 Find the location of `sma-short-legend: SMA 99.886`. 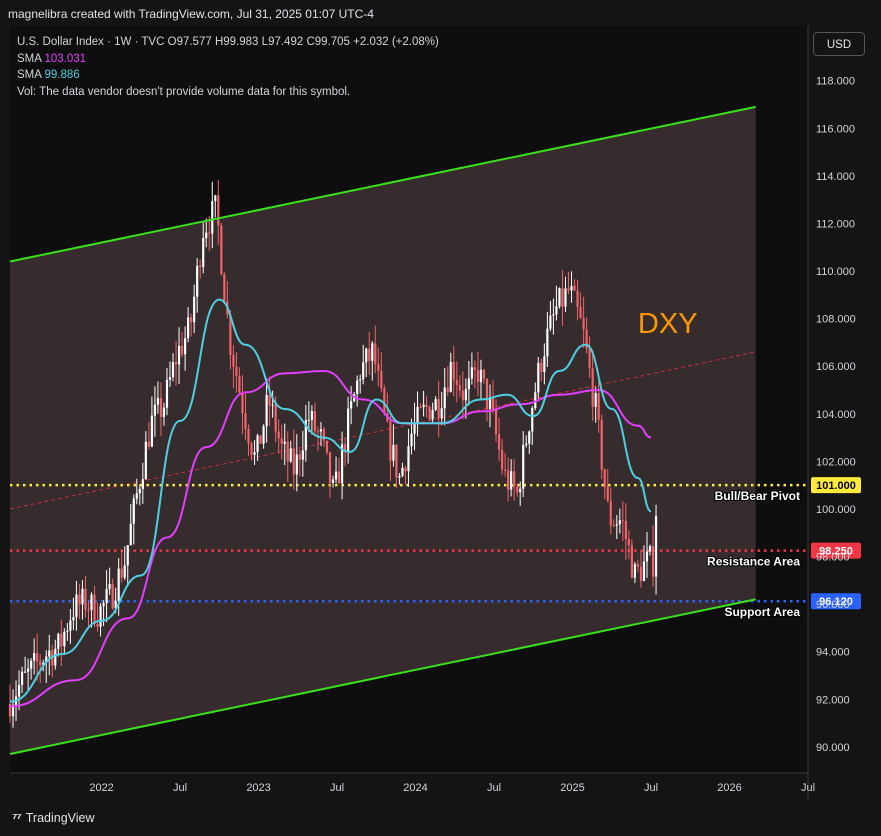

sma-short-legend: SMA 99.886 is located at coordinates (228, 75).